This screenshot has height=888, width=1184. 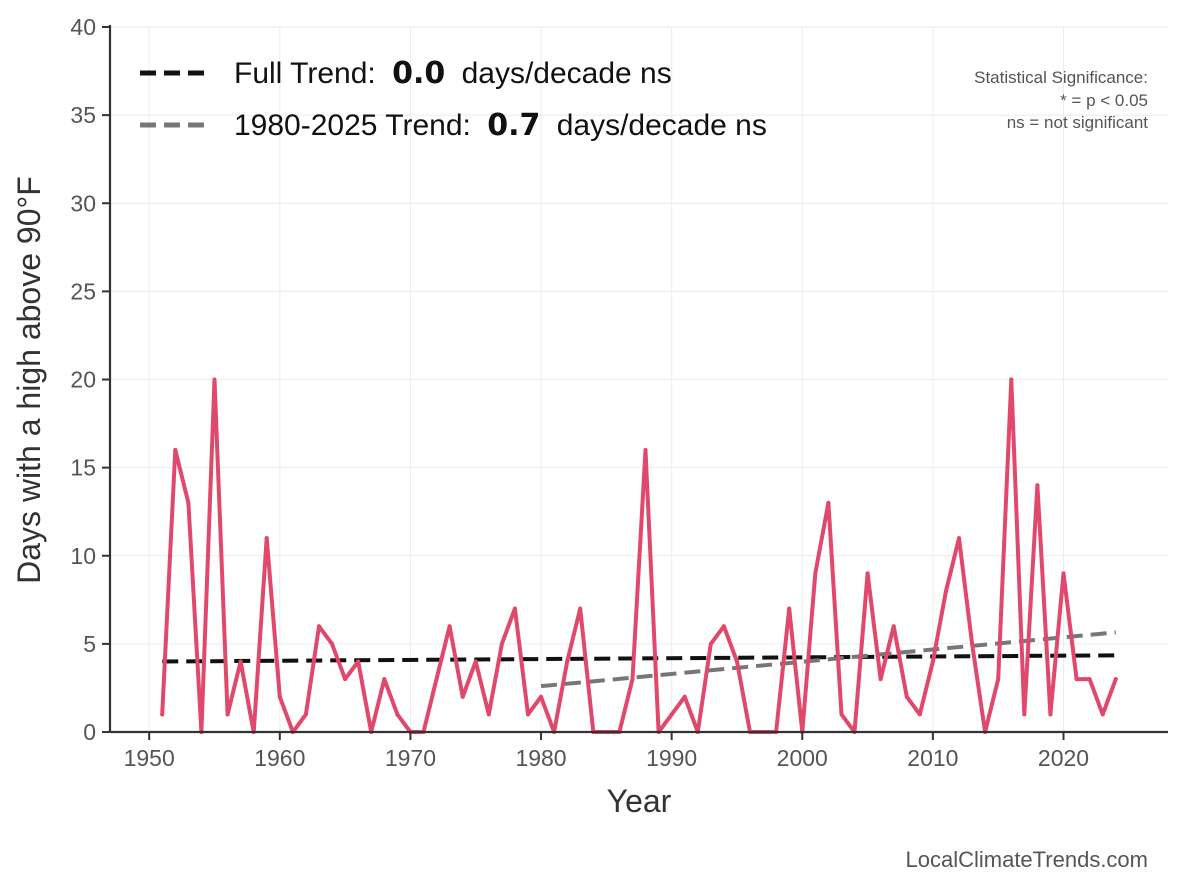 What do you see at coordinates (998, 679) in the screenshot?
I see `data-point-2015` at bounding box center [998, 679].